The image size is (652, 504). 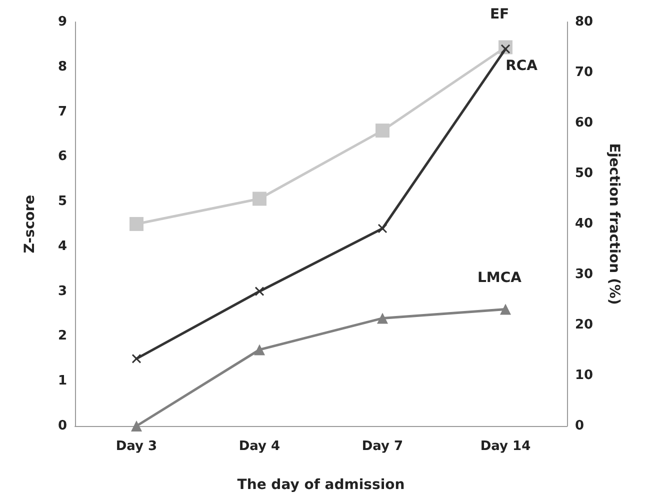 I want to click on series-label: LMCA, so click(x=500, y=278).